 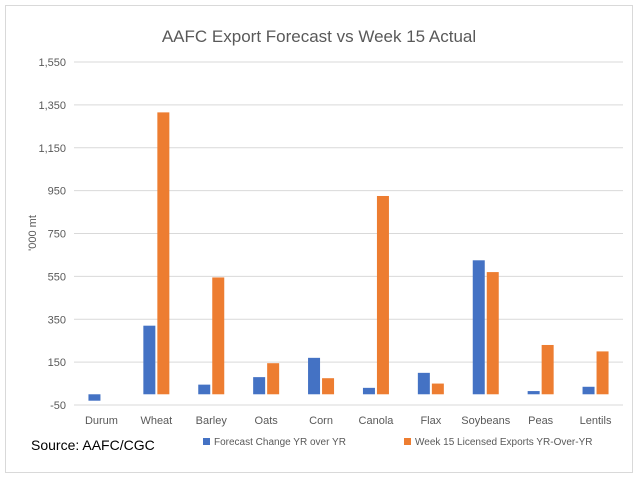 I want to click on x-tick-label: Soybeans, so click(x=485, y=421).